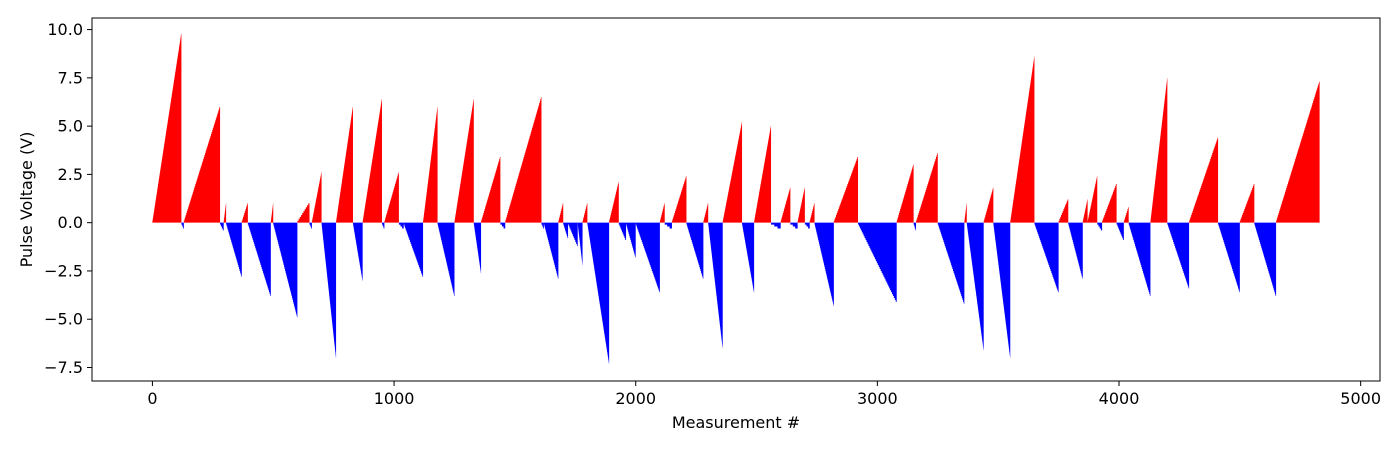 The height and width of the screenshot is (450, 1400). Describe the element at coordinates (1119, 398) in the screenshot. I see `x-tick-label: 4000` at that location.